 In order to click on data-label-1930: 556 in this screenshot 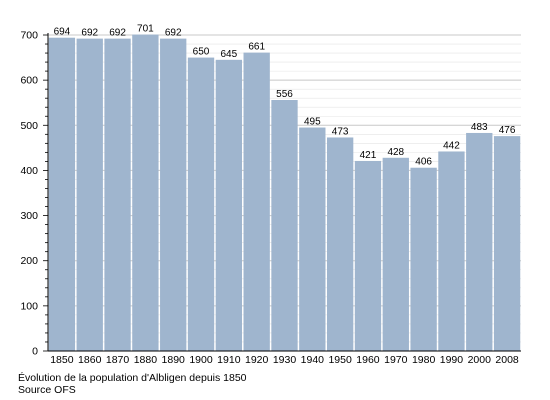, I will do `click(284, 94)`.